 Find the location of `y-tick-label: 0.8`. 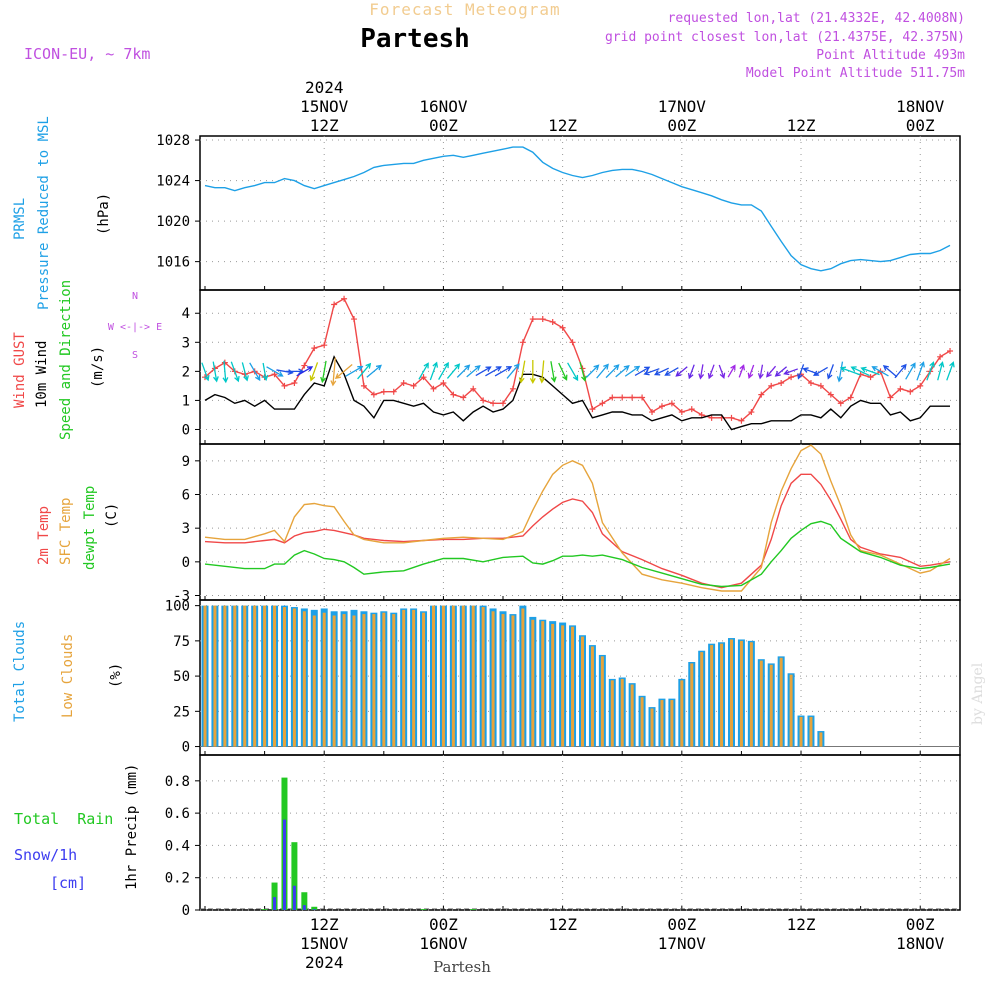

y-tick-label: 0.8 is located at coordinates (177, 782).